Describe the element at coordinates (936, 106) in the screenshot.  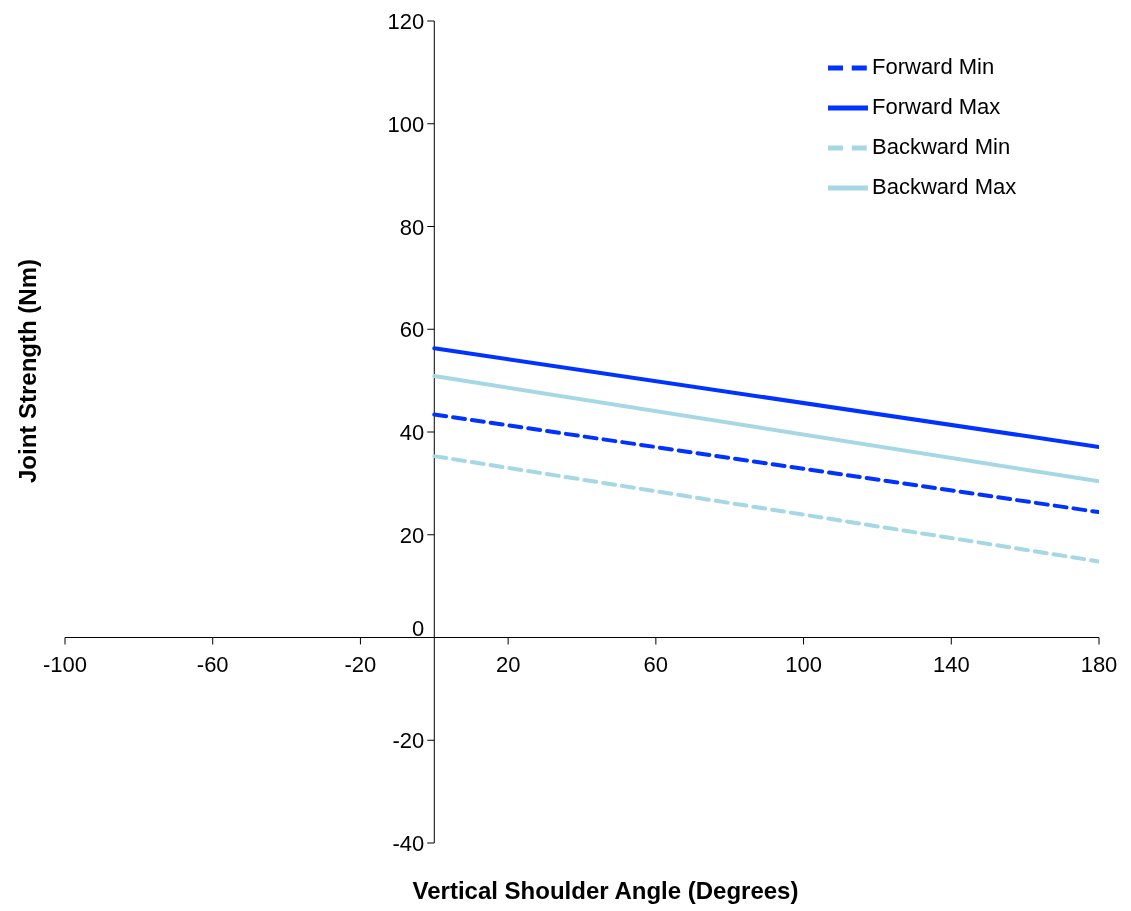
I see `legend-label: Forward Max` at that location.